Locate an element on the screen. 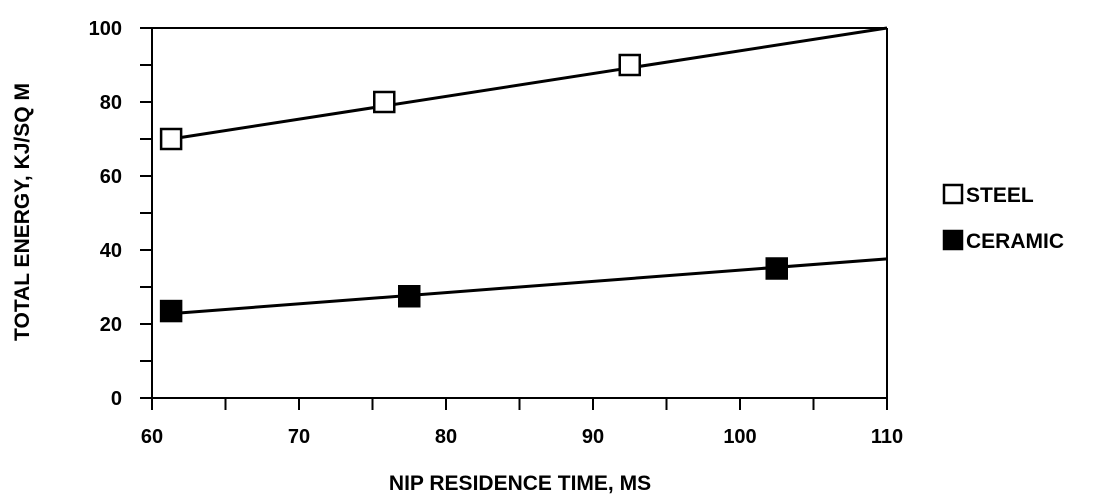 Image resolution: width=1103 pixels, height=500 pixels. y-tick-label: 60 is located at coordinates (111, 177).